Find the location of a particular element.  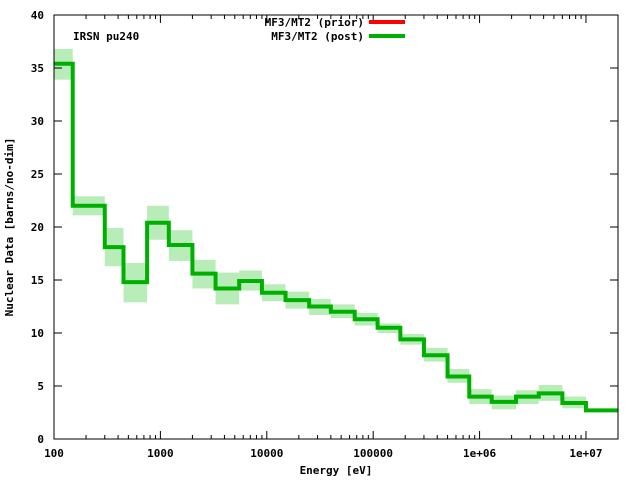

y-tick-label-8: 40 is located at coordinates (37, 15).